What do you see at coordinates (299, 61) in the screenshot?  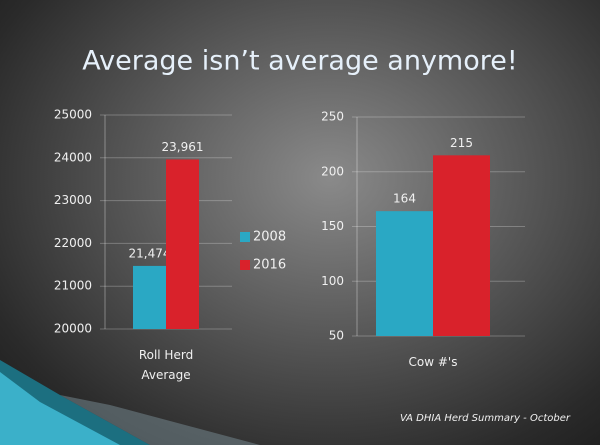 I see `slide-title: Average isn’t average anymore!` at bounding box center [299, 61].